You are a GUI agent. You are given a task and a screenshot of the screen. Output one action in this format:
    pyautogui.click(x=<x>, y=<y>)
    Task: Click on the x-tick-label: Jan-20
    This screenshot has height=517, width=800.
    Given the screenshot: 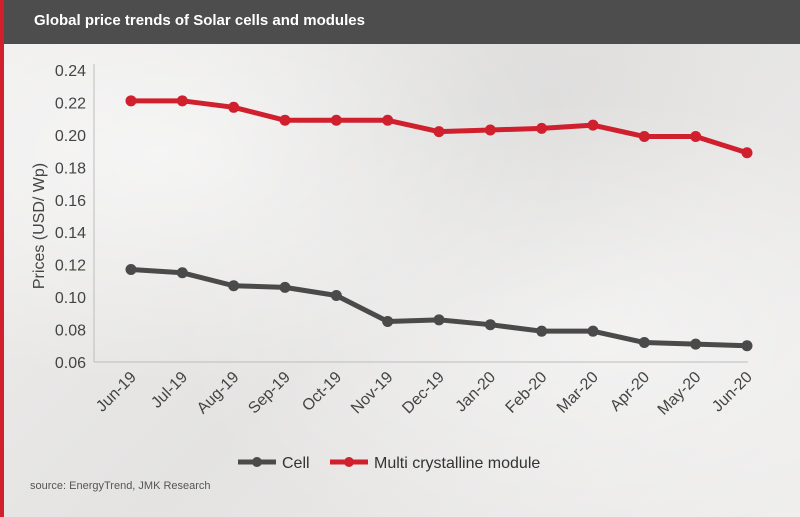 What is the action you would take?
    pyautogui.click(x=476, y=392)
    